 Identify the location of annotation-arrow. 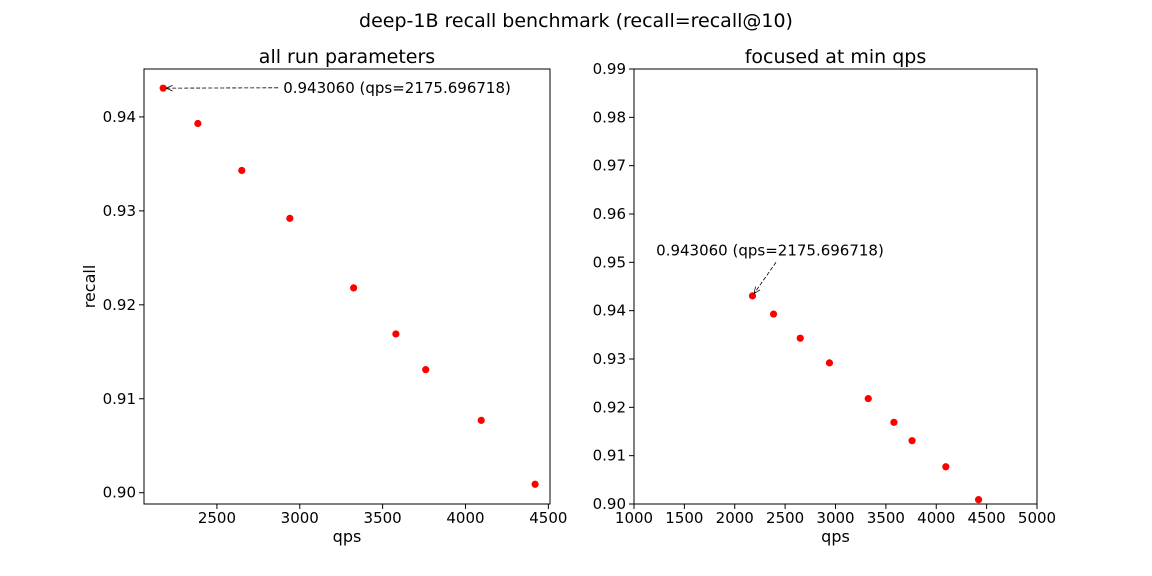
(765, 277).